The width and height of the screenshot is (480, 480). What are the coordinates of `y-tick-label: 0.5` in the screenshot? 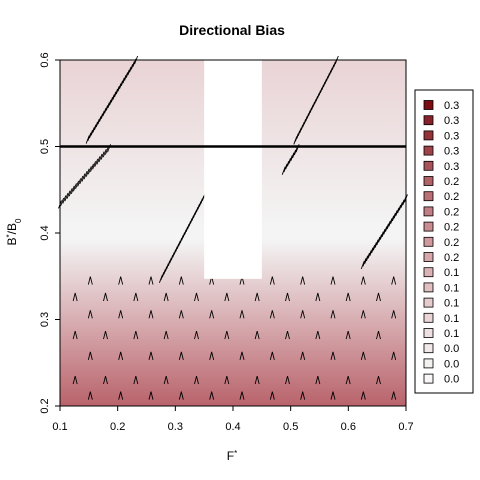 It's located at (45, 146).